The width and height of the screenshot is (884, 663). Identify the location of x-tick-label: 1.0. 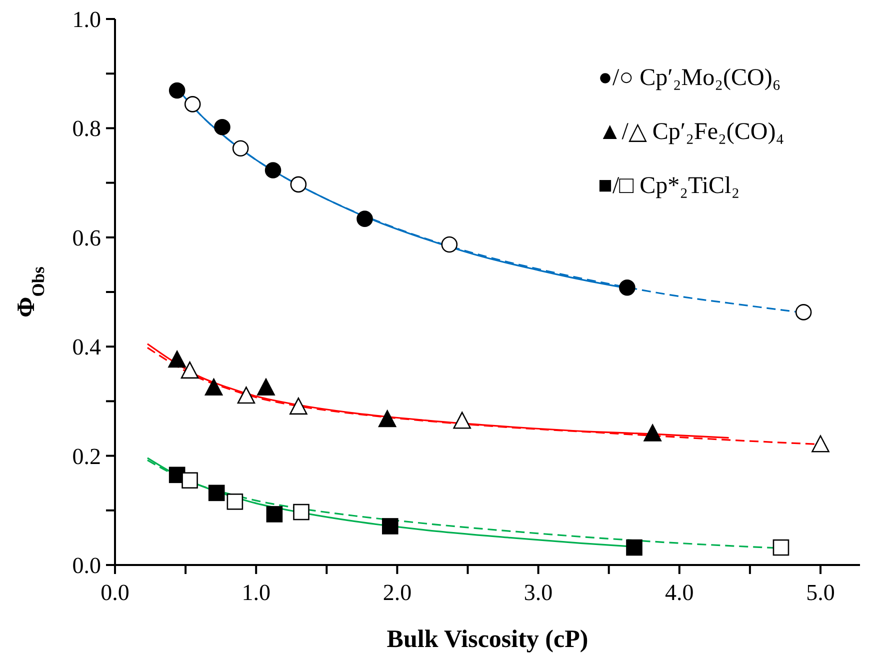
(256, 592).